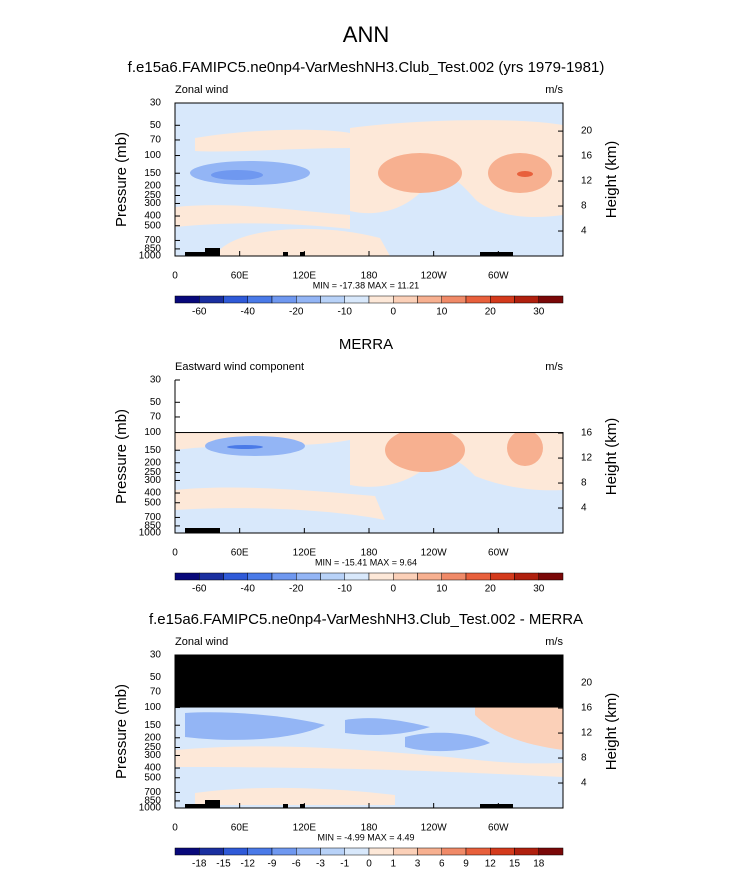 This screenshot has width=733, height=871. I want to click on mask, so click(369, 406).